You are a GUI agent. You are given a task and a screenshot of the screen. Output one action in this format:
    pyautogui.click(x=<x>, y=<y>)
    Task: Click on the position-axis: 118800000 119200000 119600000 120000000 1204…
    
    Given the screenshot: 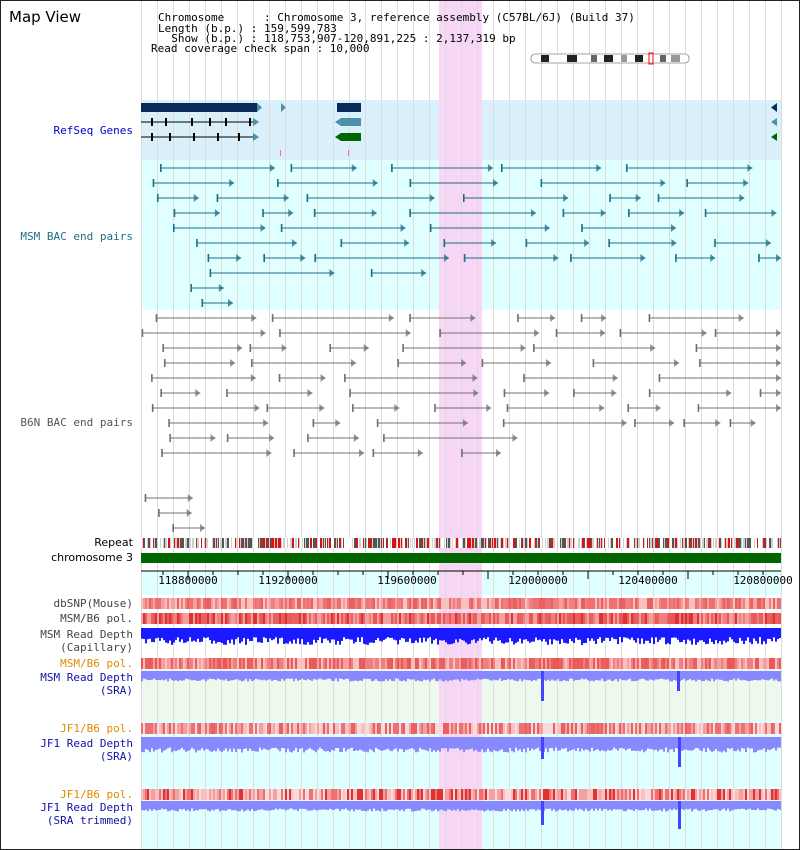 What is the action you would take?
    pyautogui.click(x=467, y=578)
    